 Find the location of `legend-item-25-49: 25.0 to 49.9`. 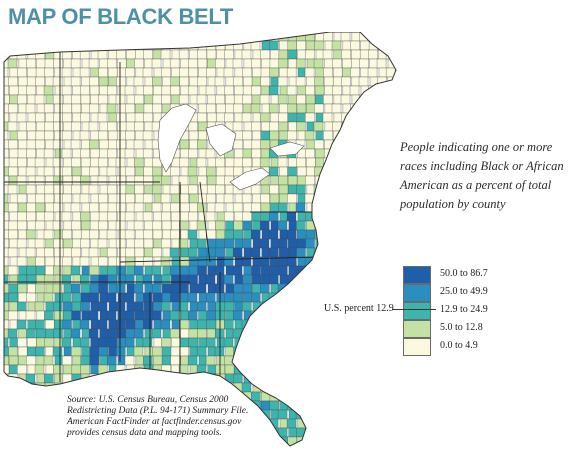

legend-item-25-49: 25.0 to 49.9 is located at coordinates (488, 293).